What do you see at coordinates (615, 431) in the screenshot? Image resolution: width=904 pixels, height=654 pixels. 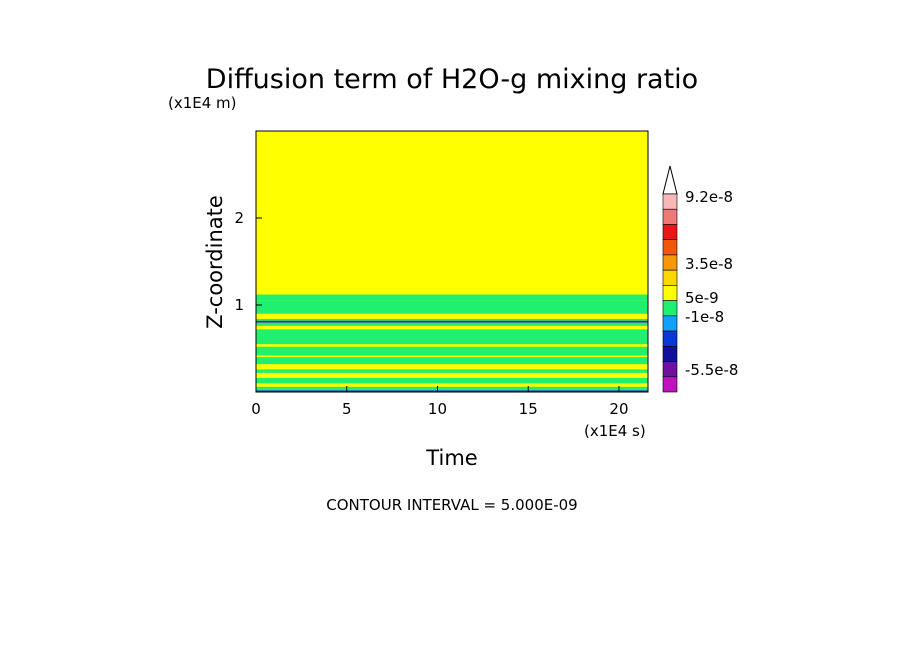 I see `x-unit-label: (x1E4 s)` at bounding box center [615, 431].